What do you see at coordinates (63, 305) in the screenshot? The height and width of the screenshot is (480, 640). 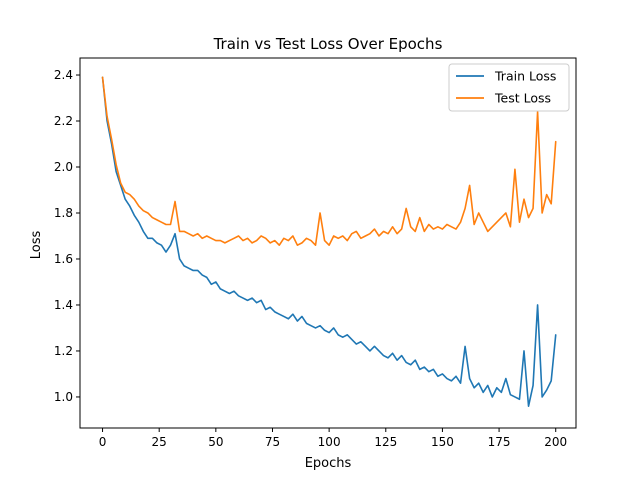 I see `y-tick-label: 1.4` at bounding box center [63, 305].